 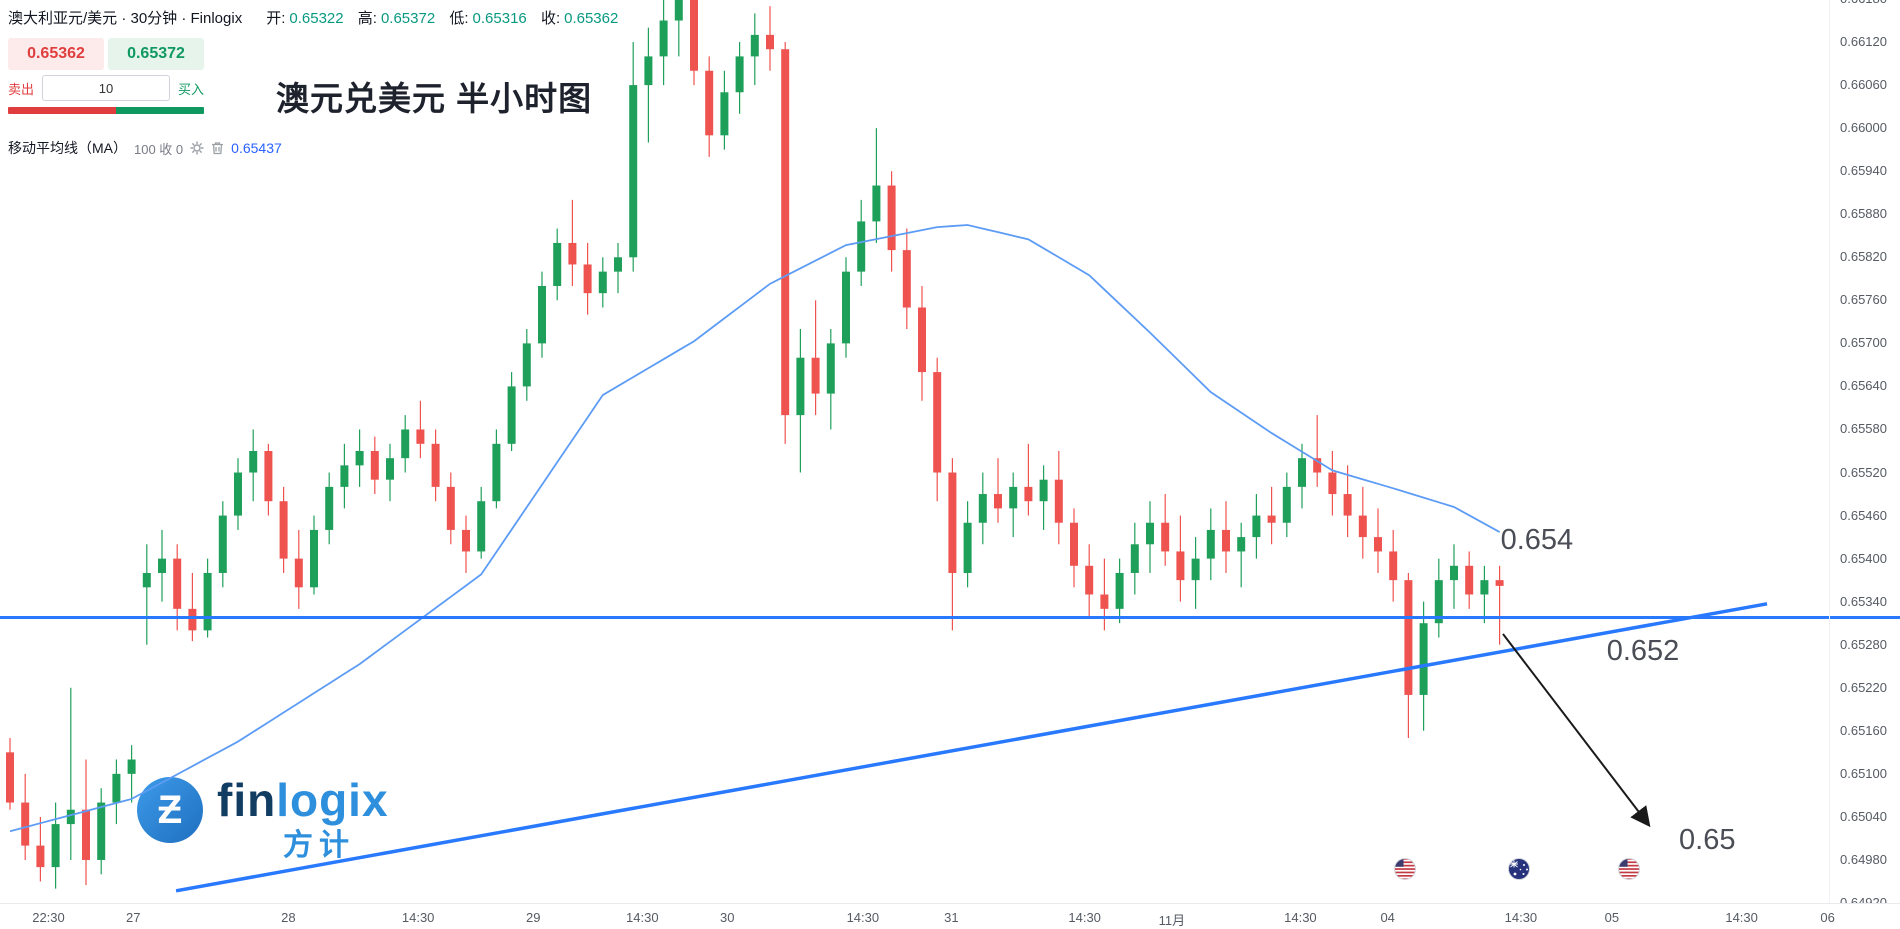 I want to click on ma-indicator-legend: 移动平均线（MA） 100 收 0 0.65437, so click(x=145, y=148).